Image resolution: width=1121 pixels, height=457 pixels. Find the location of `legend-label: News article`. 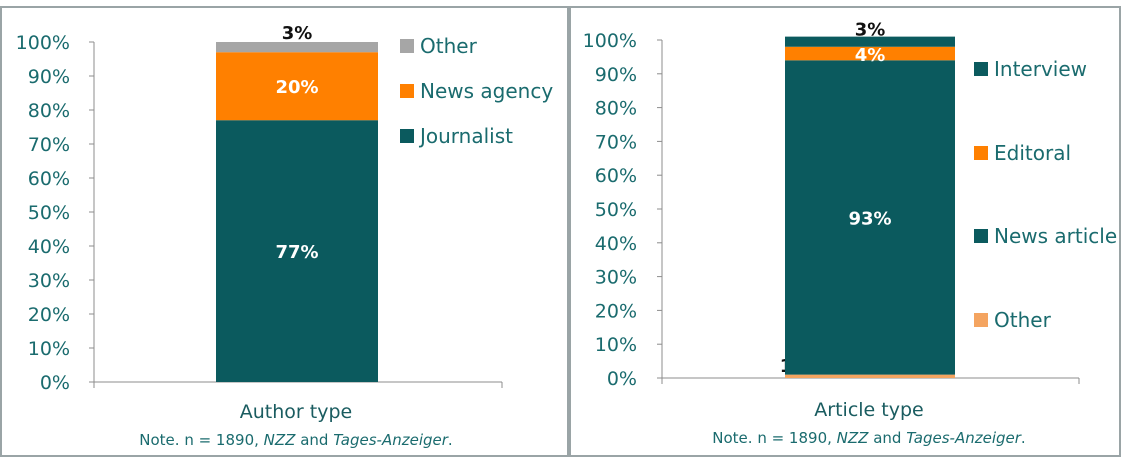

legend-label: News article is located at coordinates (1055, 236).